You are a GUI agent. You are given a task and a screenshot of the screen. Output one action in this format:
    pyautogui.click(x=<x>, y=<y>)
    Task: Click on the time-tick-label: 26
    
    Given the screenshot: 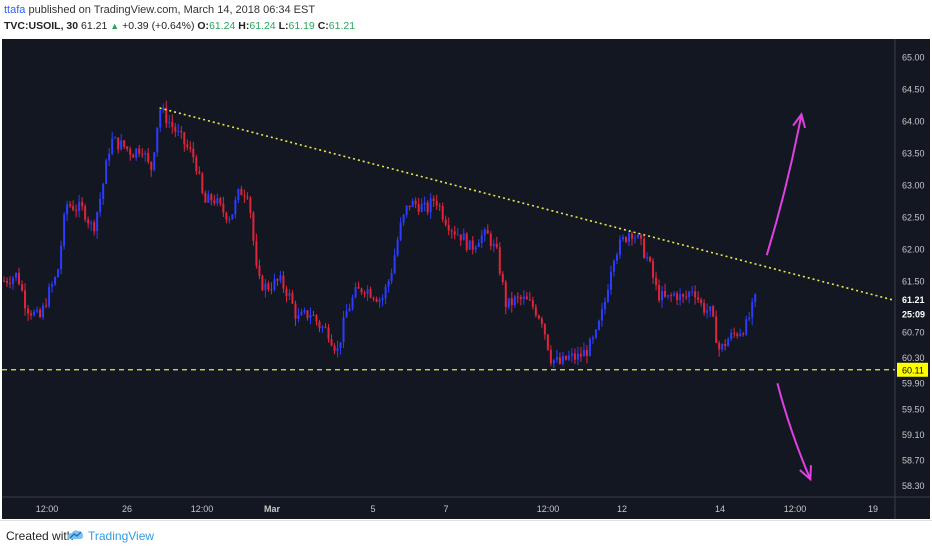 What is the action you would take?
    pyautogui.click(x=127, y=509)
    